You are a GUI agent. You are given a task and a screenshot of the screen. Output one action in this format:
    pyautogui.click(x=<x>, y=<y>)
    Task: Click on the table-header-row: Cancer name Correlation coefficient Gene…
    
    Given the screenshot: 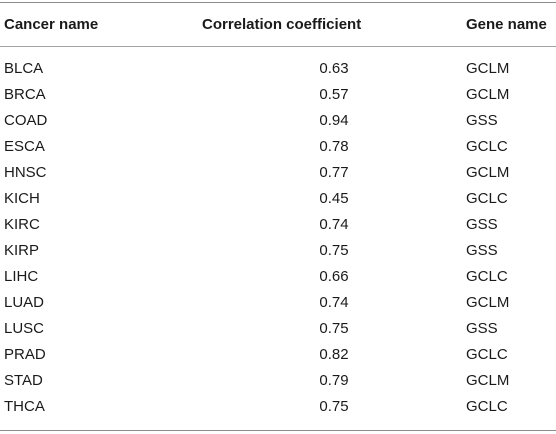 What is the action you would take?
    pyautogui.click(x=278, y=24)
    